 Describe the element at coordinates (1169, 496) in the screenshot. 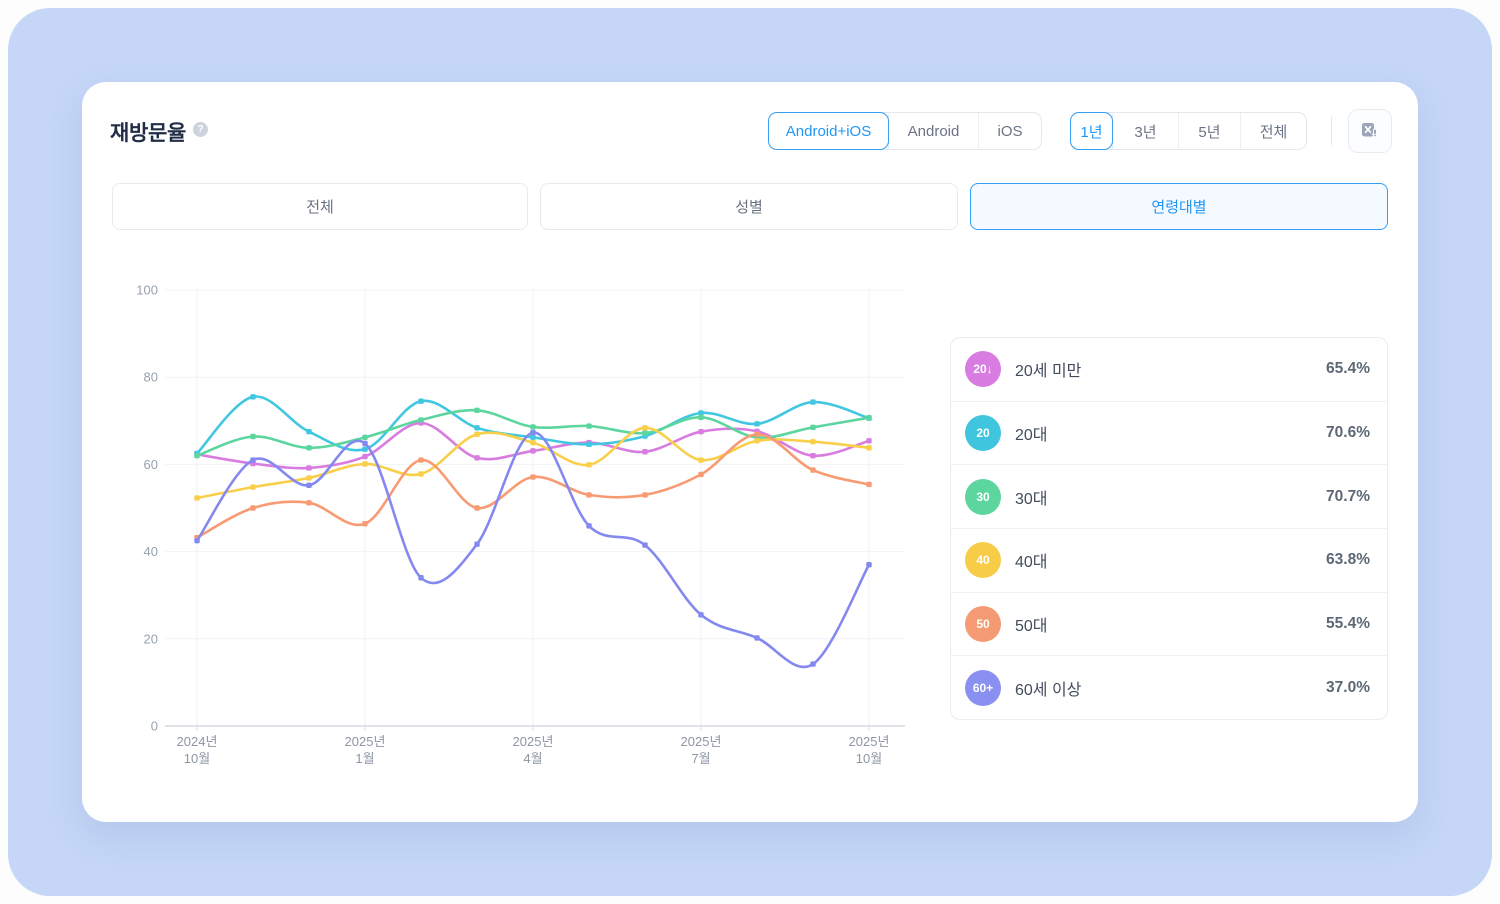

I see `legend-row: 30 30대 70.7%` at that location.